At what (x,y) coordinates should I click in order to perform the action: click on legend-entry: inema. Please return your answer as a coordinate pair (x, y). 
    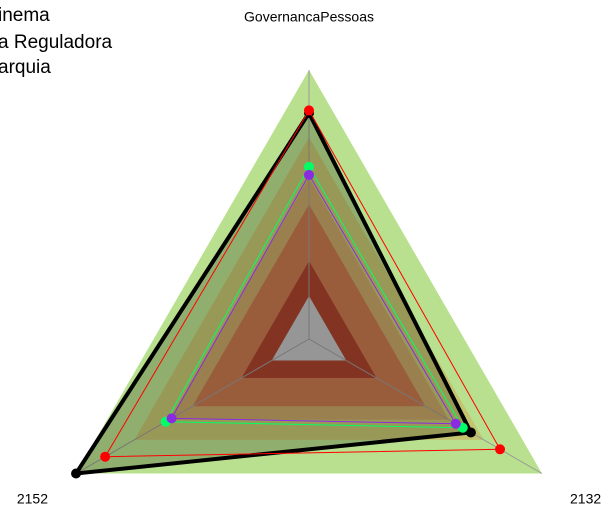
    Looking at the image, I should click on (25, 15).